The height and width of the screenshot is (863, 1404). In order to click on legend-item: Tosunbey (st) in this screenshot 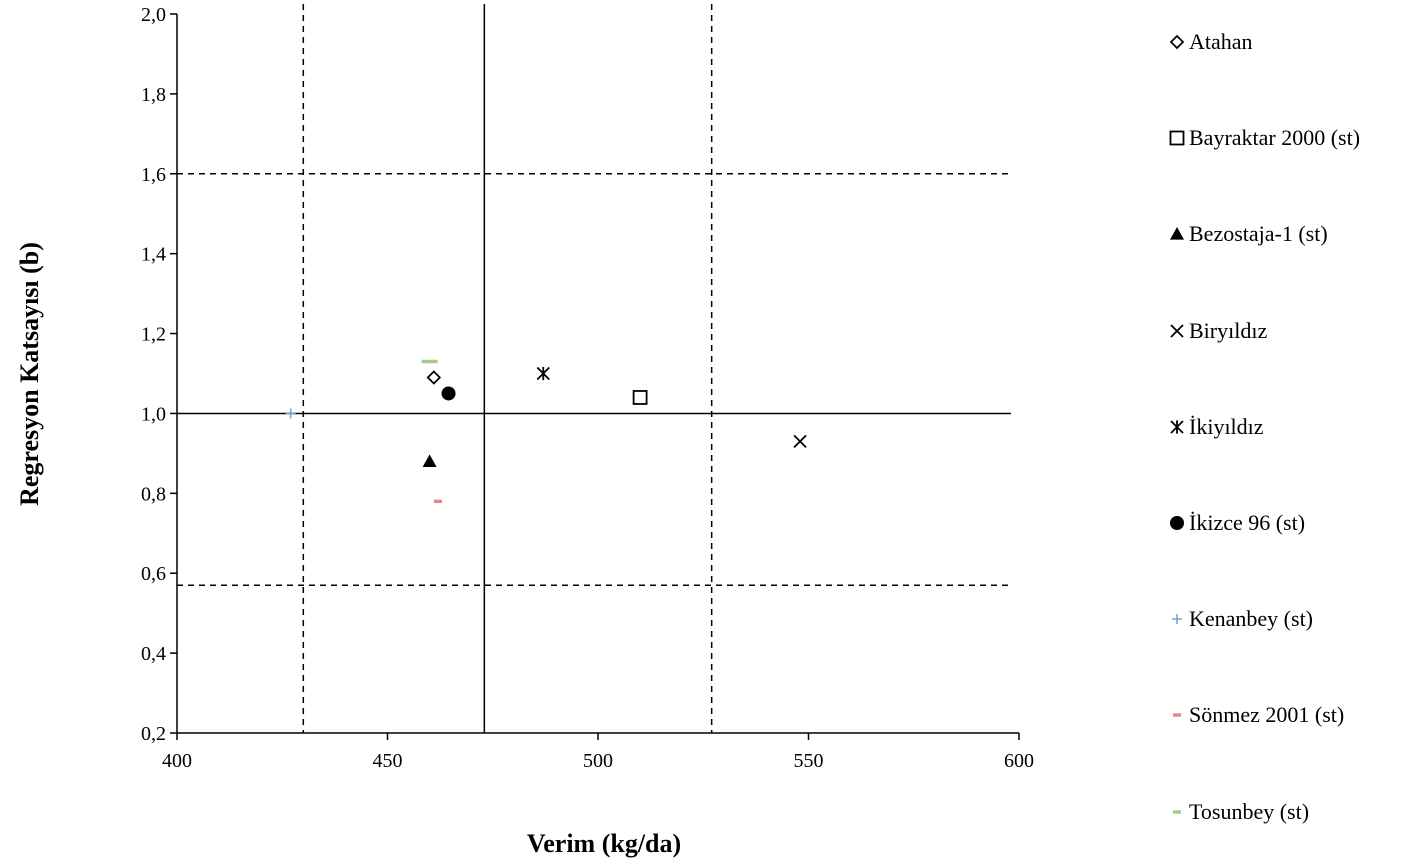, I will do `click(1238, 812)`.